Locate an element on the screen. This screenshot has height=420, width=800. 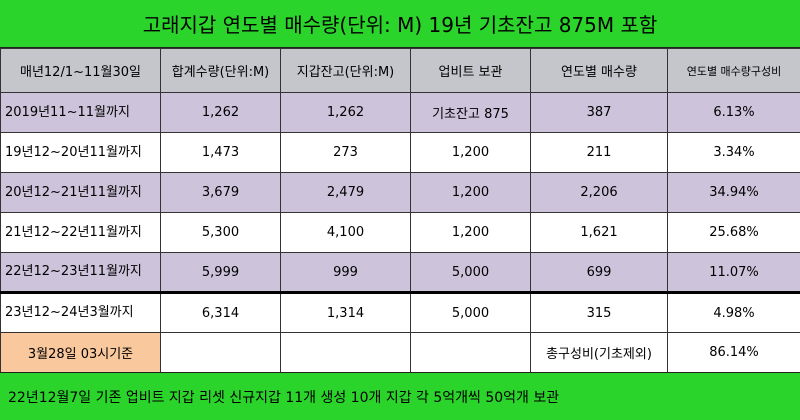
cell-total: 6,314 is located at coordinates (220, 312).